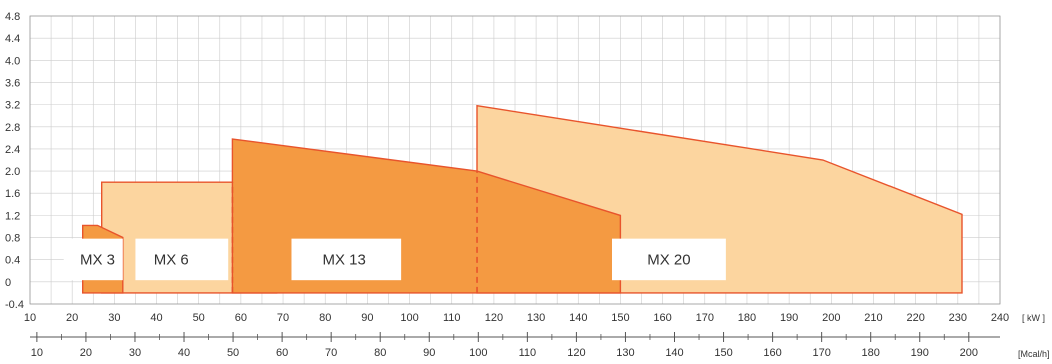  What do you see at coordinates (12, 150) in the screenshot?
I see `y-tick-label: 2.4` at bounding box center [12, 150].